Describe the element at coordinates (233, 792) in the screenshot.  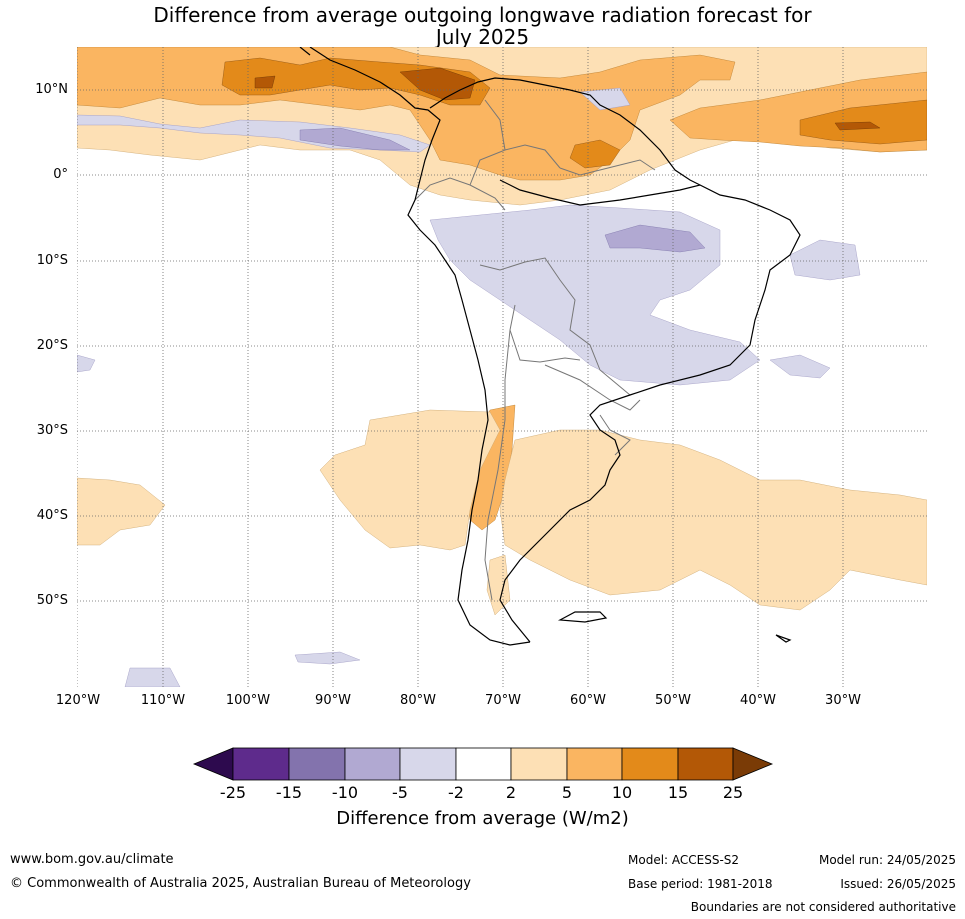
I see `colorbar-tick: -25` at that location.